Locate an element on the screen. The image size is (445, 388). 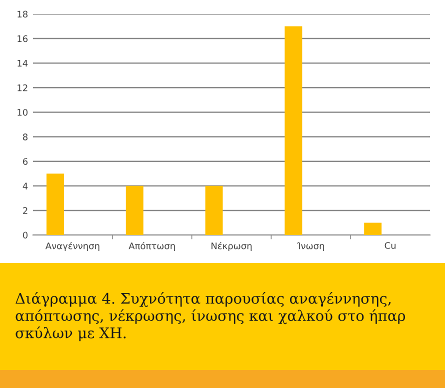
y-tick-label: 8 is located at coordinates (25, 137).